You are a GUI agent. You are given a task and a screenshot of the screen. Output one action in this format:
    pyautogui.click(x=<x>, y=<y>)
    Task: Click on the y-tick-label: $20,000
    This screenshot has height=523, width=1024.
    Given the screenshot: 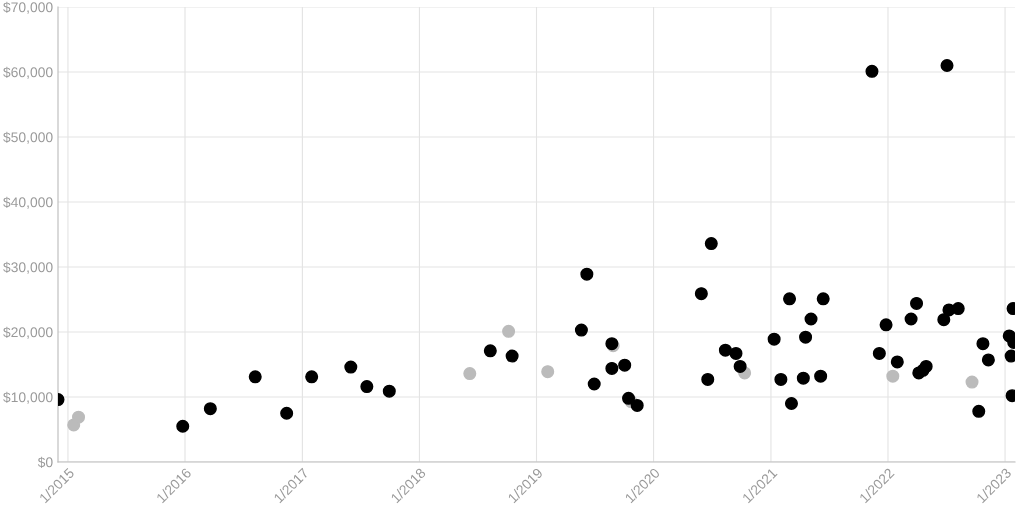 What is the action you would take?
    pyautogui.click(x=28, y=332)
    